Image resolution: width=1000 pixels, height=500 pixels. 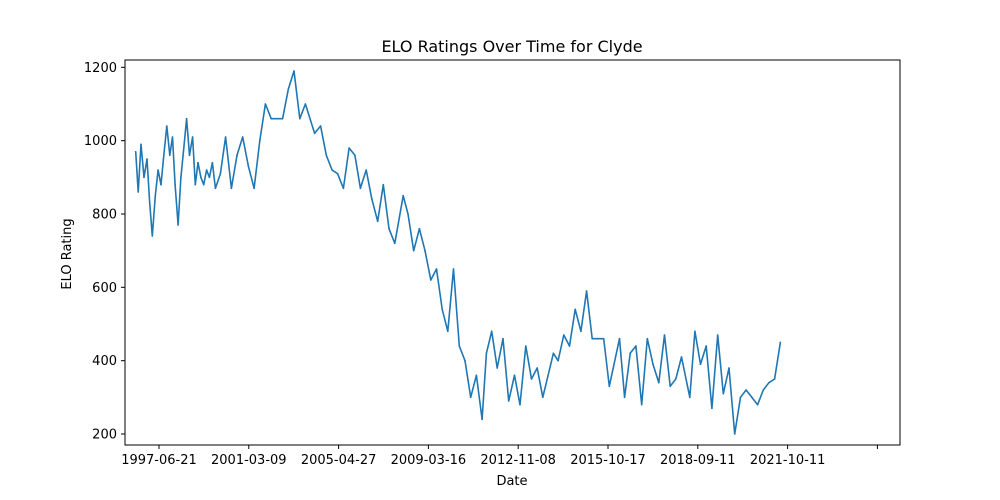 I want to click on x-tick-label: 2015-10-17, so click(x=608, y=460).